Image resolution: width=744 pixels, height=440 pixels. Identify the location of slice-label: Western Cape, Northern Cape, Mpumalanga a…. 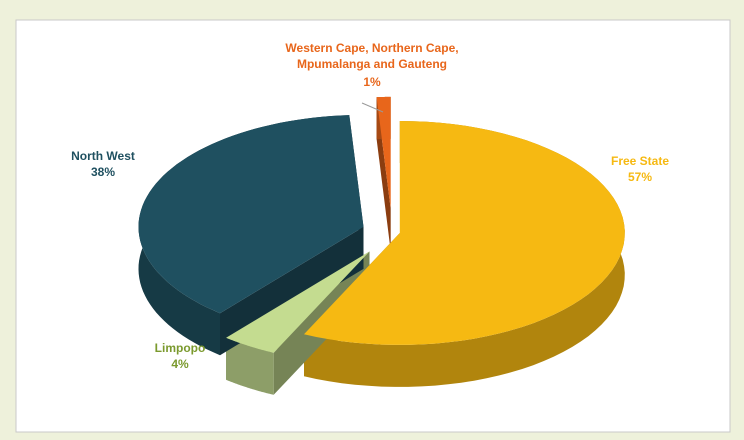
(371, 56).